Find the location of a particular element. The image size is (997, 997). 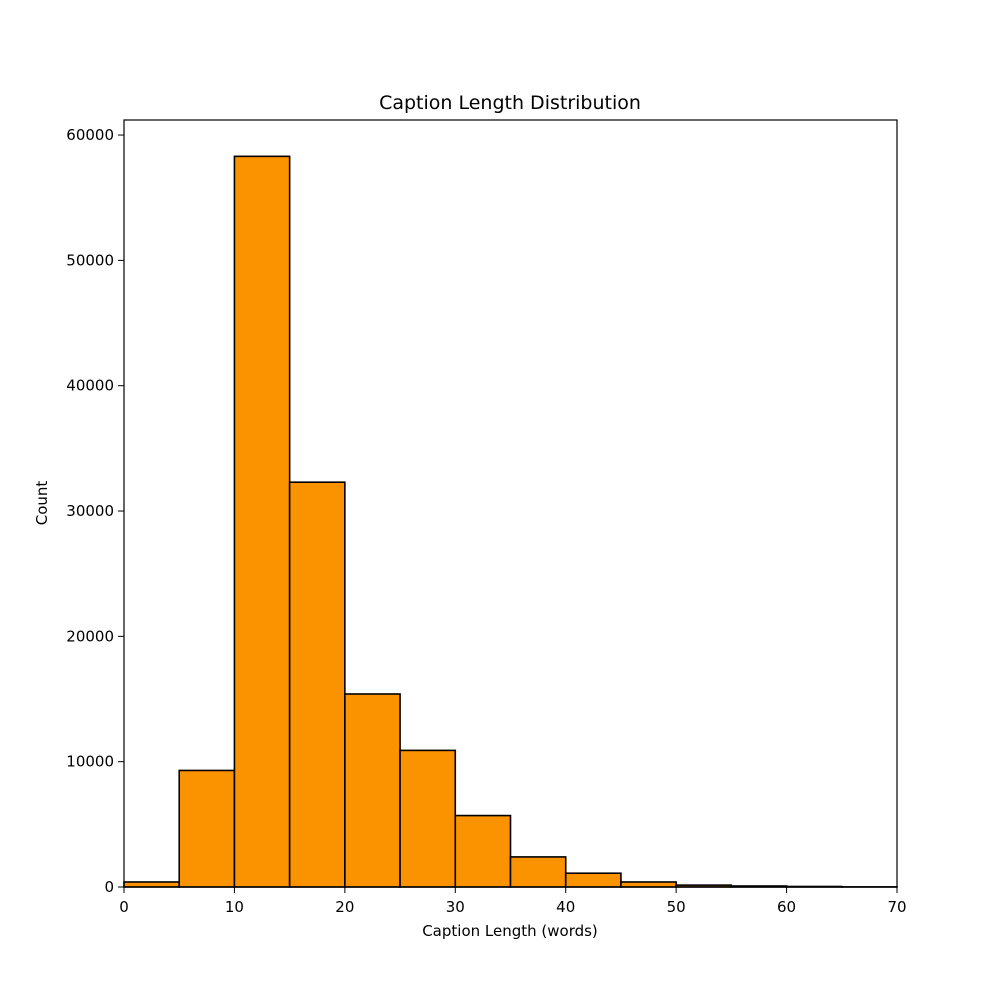

y-tick-label: 50000 is located at coordinates (90, 260).